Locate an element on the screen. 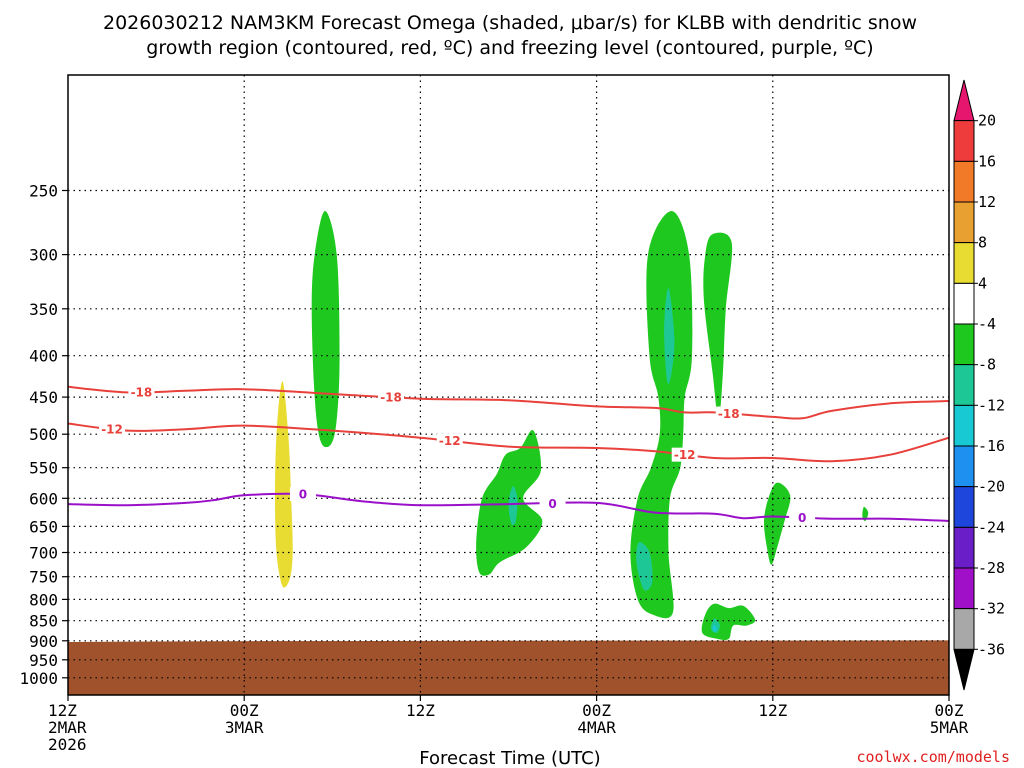 The height and width of the screenshot is (768, 1024). colorbar-label: -16 is located at coordinates (991, 446).